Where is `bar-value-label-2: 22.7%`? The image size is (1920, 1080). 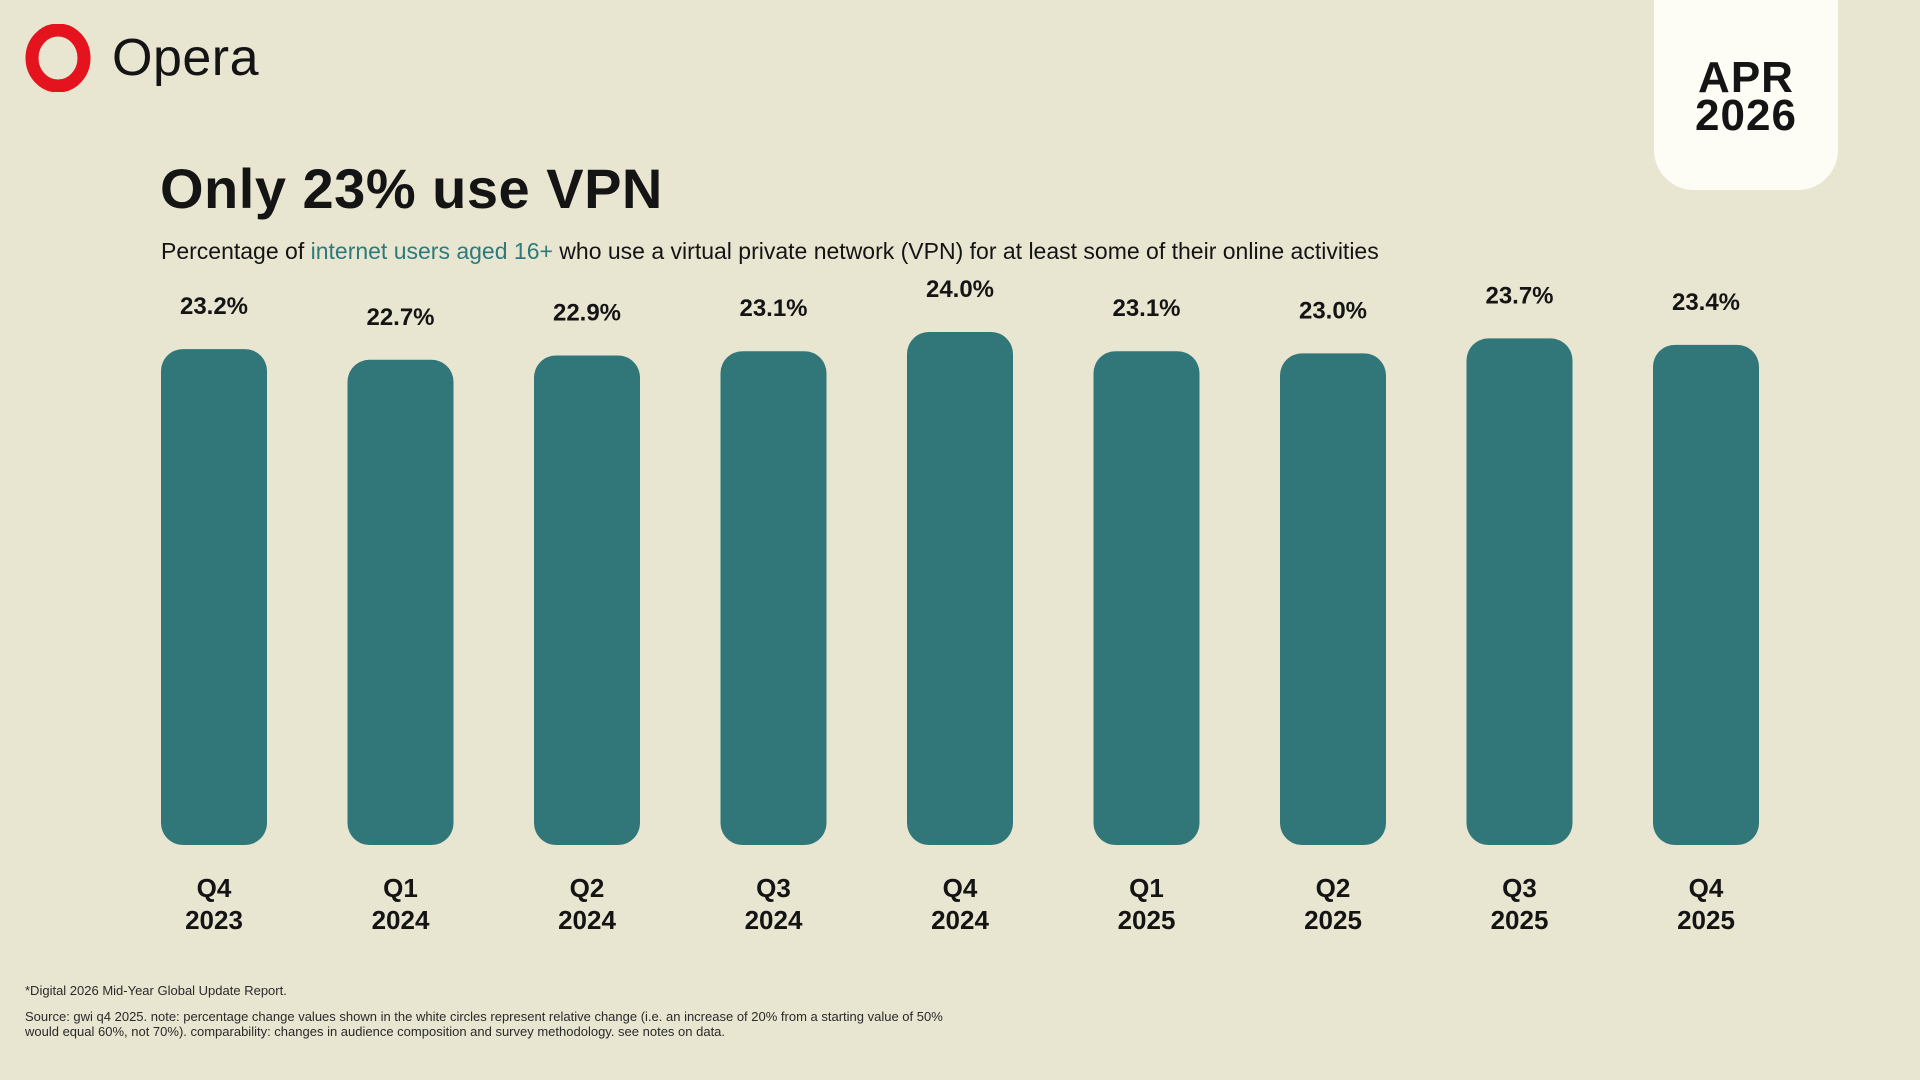
bar-value-label-2: 22.7% is located at coordinates (400, 317).